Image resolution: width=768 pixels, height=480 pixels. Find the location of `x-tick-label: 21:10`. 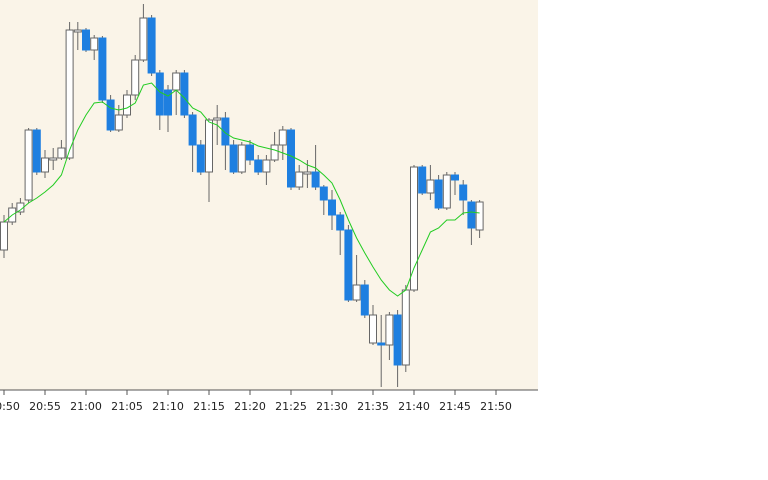

x-tick-label: 21:10 is located at coordinates (168, 406).